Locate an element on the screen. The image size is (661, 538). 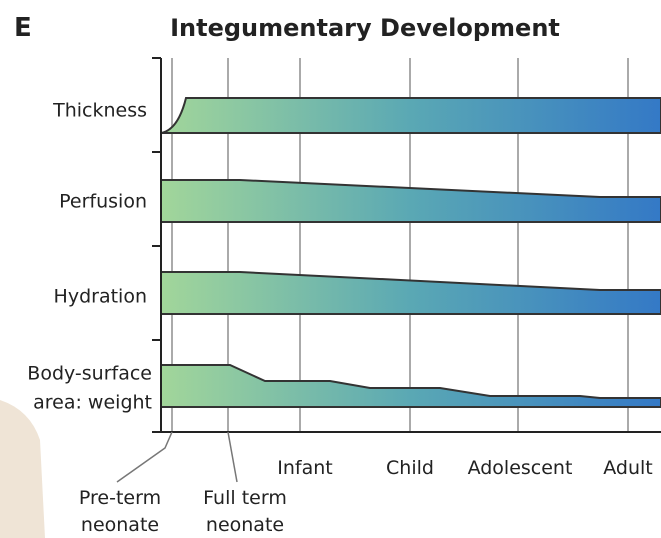
row-label: area: weight is located at coordinates (92, 403).